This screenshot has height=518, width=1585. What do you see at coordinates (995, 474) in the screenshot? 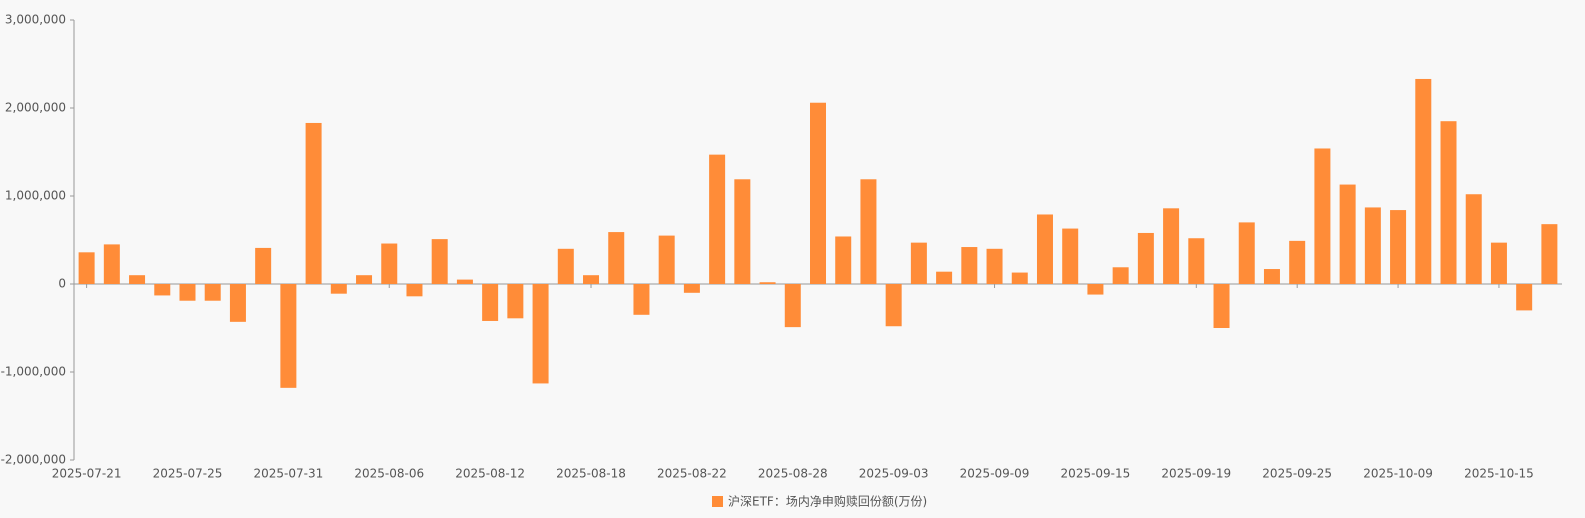
I see `x-tick-label: 2025-09-09` at bounding box center [995, 474].